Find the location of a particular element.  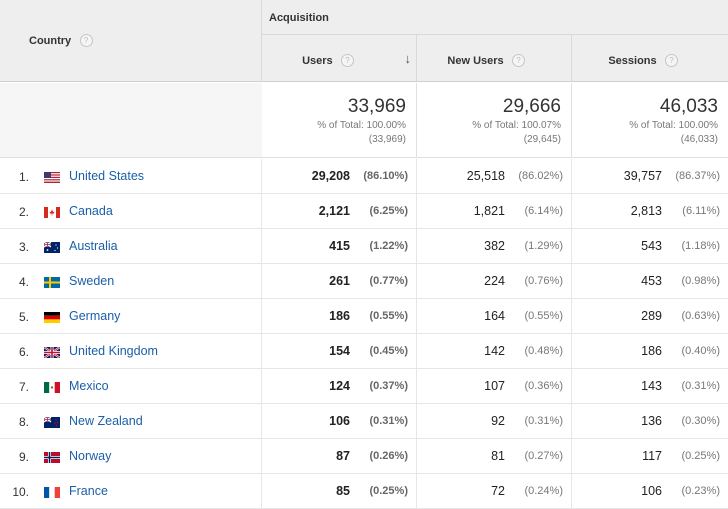

sessions-total-value: 46,033 is located at coordinates (688, 106).